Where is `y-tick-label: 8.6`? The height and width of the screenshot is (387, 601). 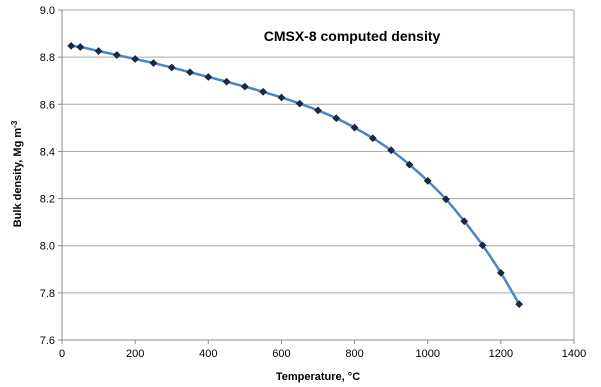
y-tick-label: 8.6 is located at coordinates (47, 105).